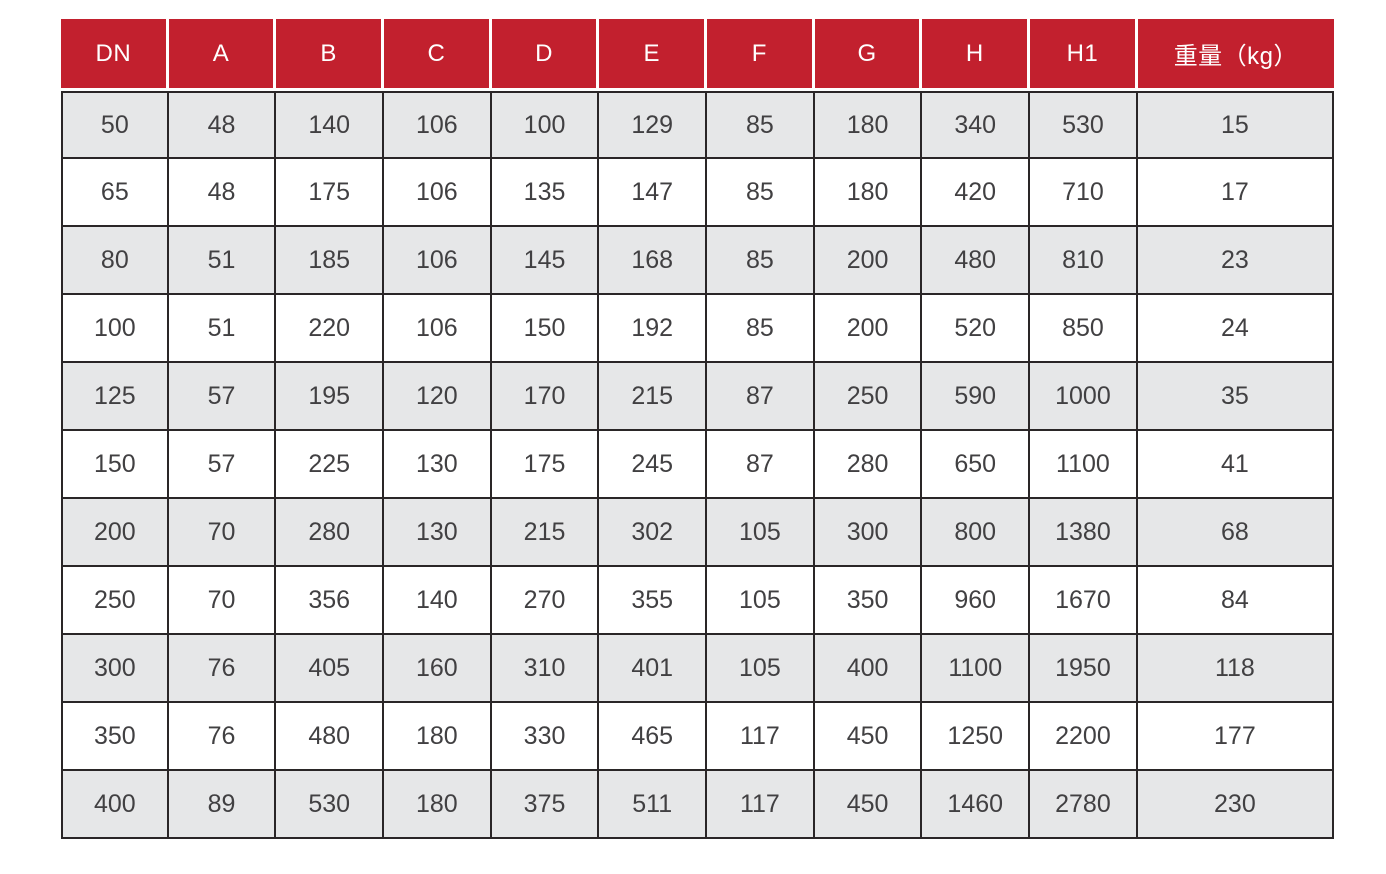 The height and width of the screenshot is (874, 1386). What do you see at coordinates (761, 55) in the screenshot?
I see `column-header: F` at bounding box center [761, 55].